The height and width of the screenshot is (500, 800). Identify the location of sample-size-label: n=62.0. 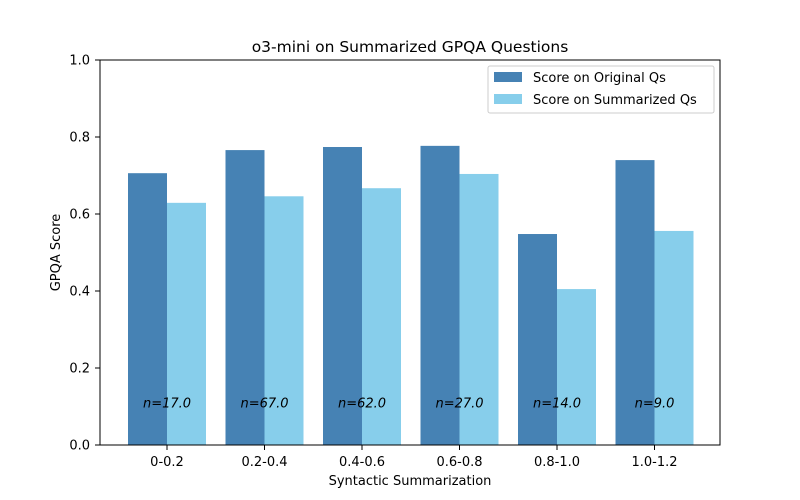
(362, 404).